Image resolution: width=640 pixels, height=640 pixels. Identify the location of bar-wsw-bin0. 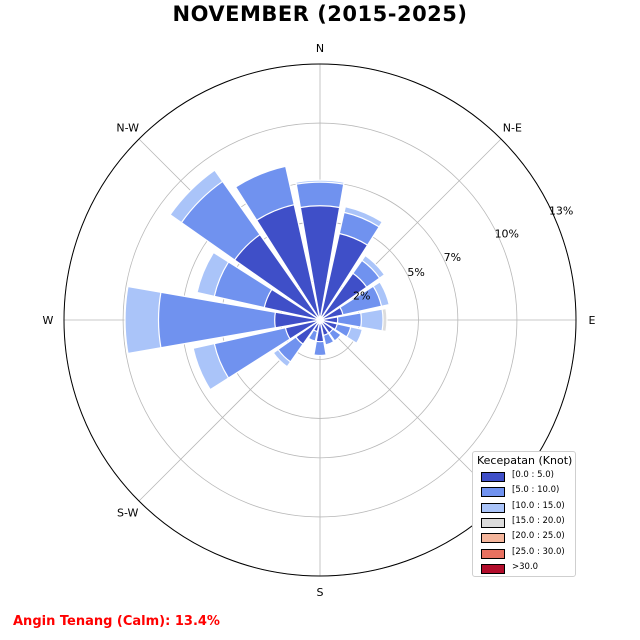
(302, 329).